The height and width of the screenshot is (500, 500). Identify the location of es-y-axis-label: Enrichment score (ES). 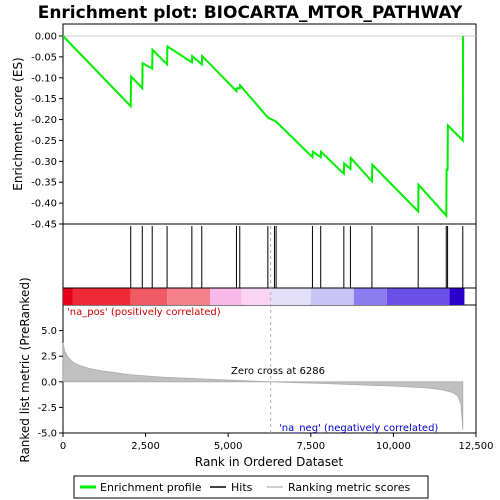
(18, 123).